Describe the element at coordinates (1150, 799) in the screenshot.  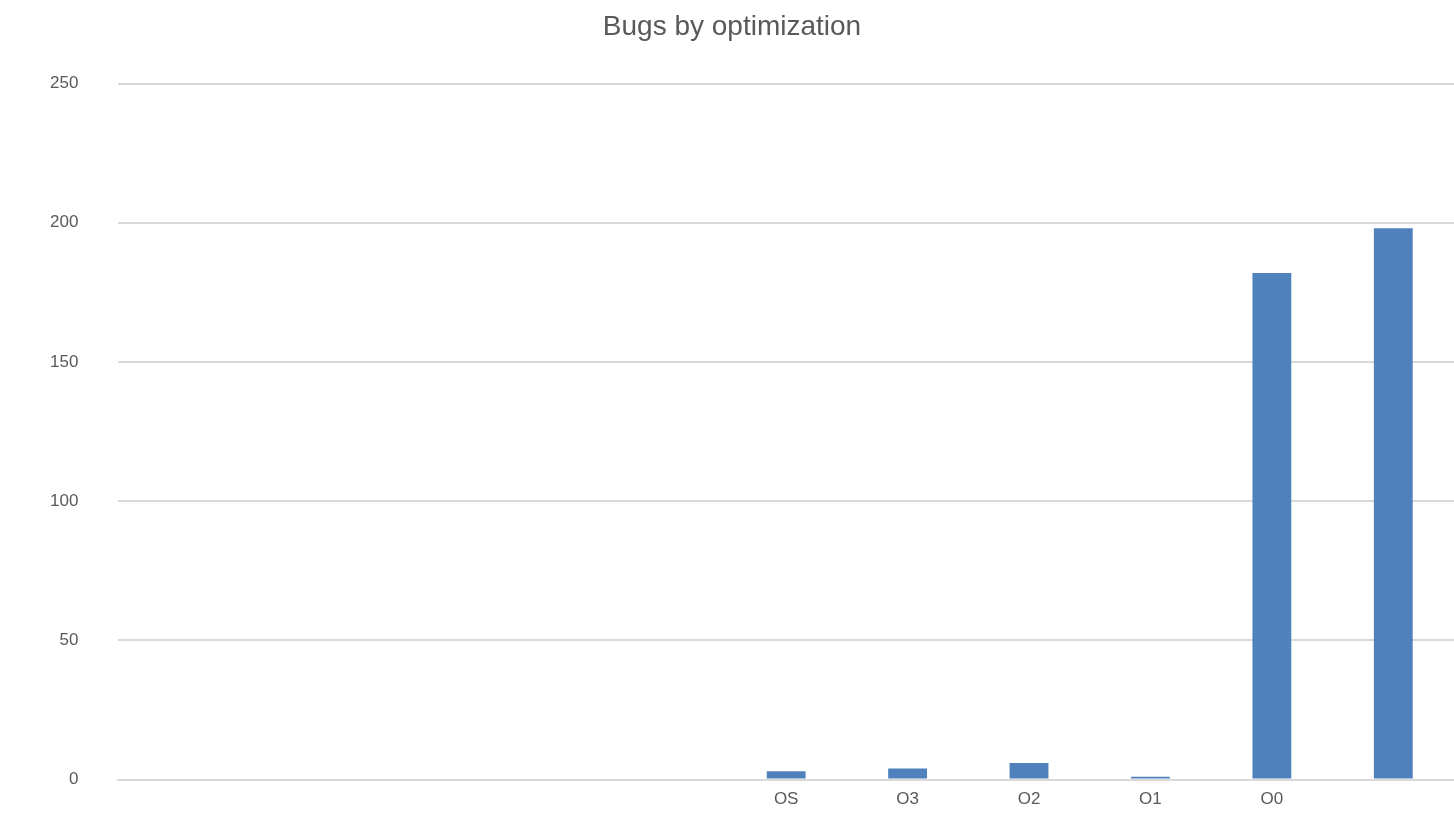
I see `x-tick-label: O1` at that location.